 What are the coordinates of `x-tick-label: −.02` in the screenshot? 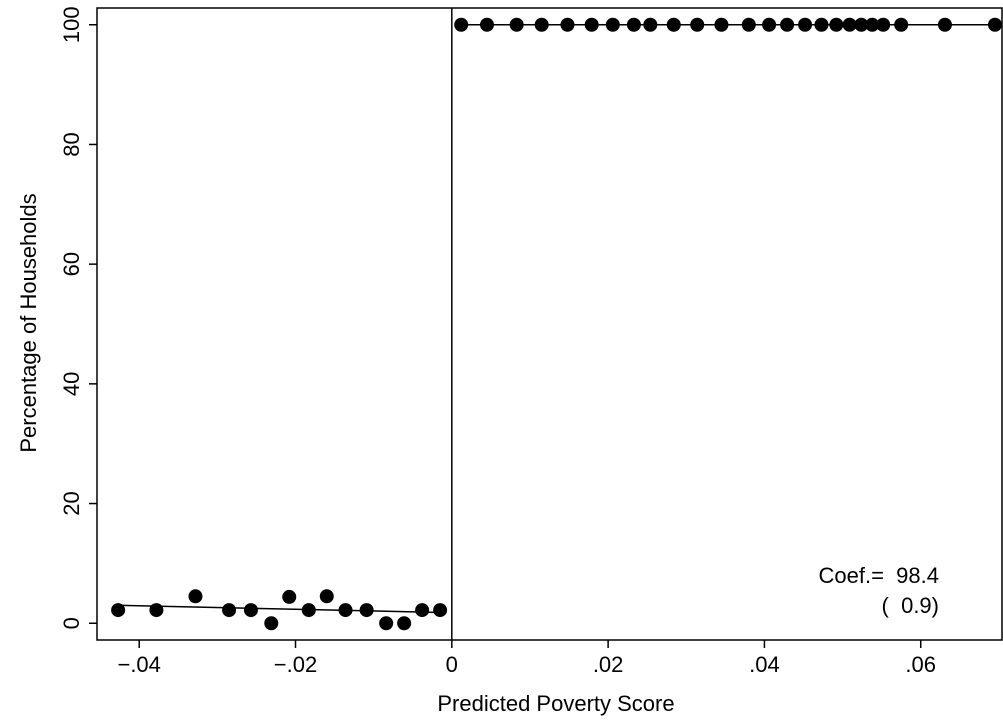 It's located at (295, 664).